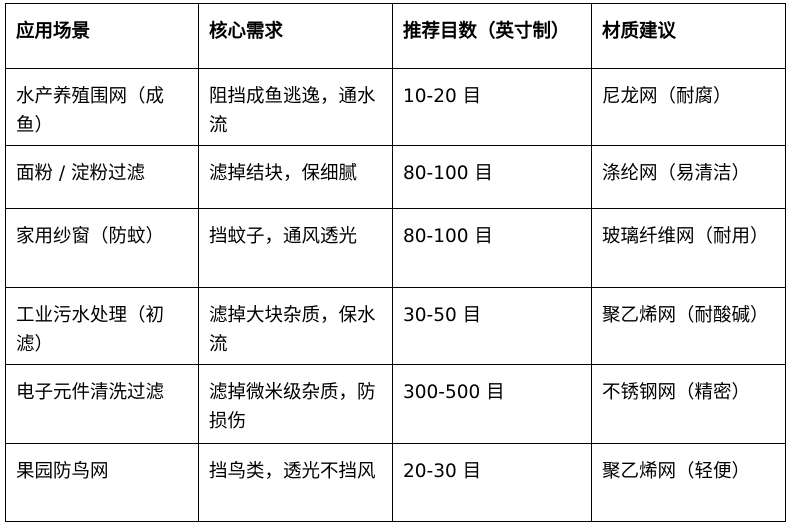 This screenshot has height=531, width=790. Describe the element at coordinates (102, 36) in the screenshot. I see `header-scenario: 应用场景` at that location.